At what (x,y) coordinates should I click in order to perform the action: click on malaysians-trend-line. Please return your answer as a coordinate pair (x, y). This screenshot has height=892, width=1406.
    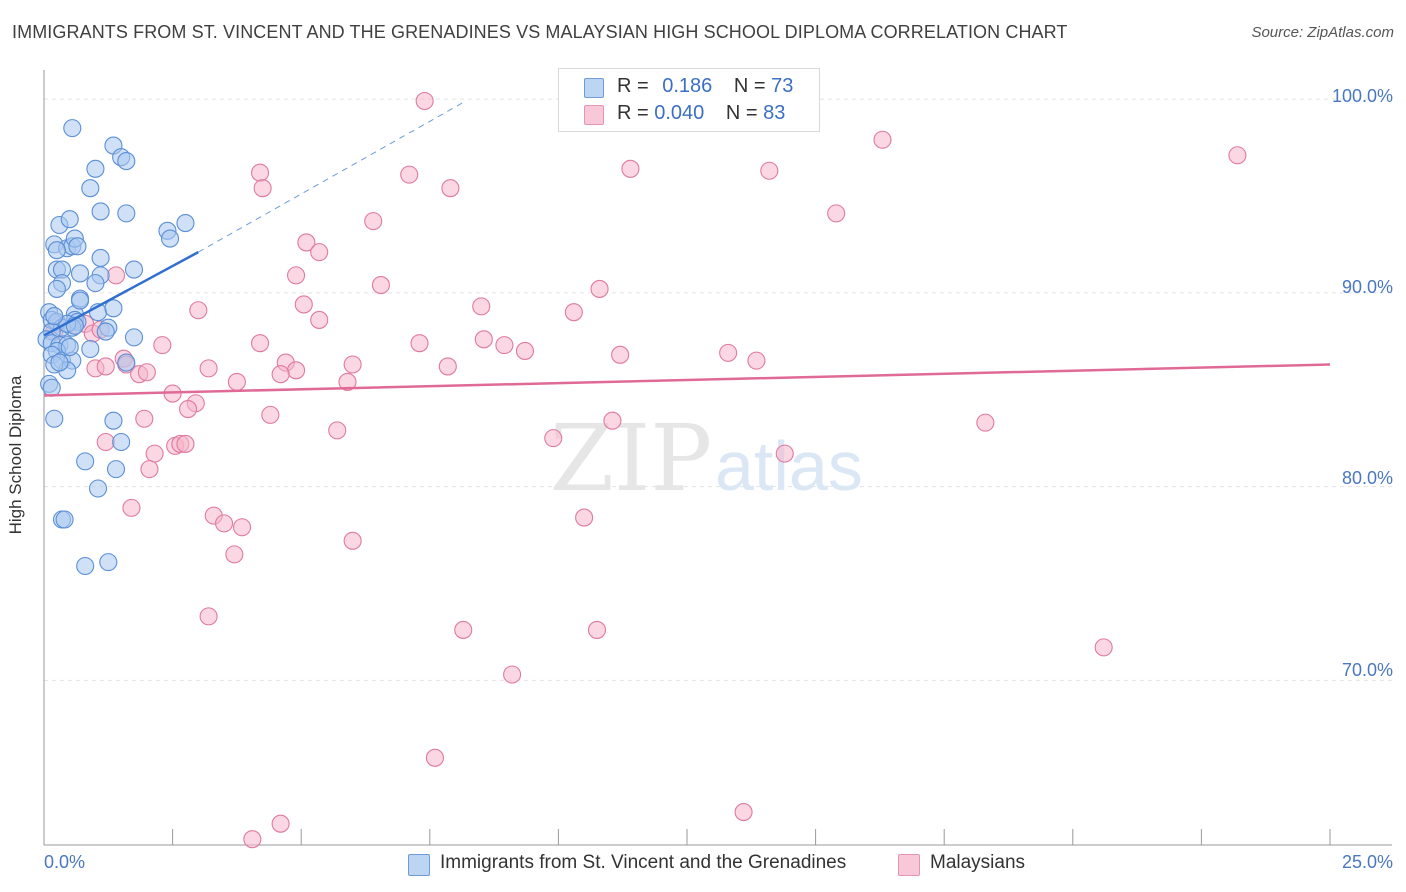
    Looking at the image, I should click on (687, 380).